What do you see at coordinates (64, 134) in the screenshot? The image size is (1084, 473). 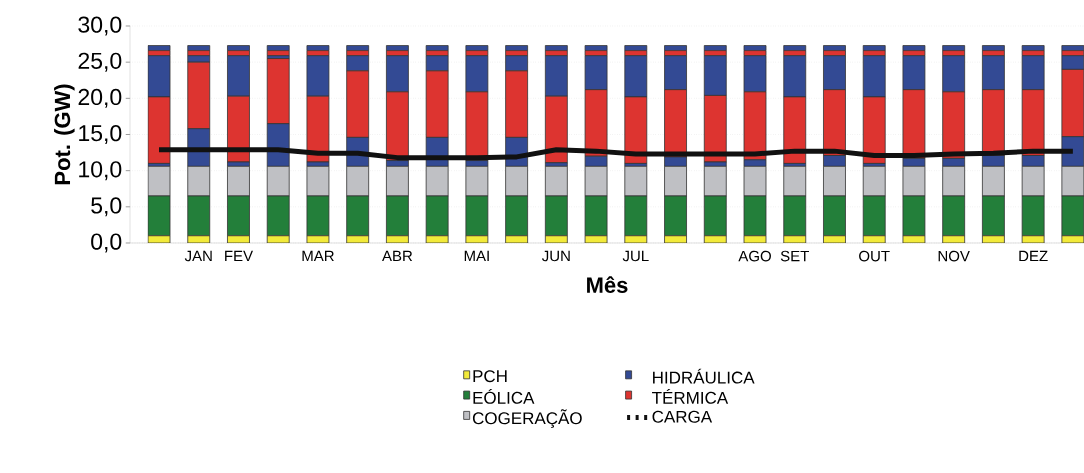 I see `y-axis-title: Pot. (GW)` at bounding box center [64, 134].